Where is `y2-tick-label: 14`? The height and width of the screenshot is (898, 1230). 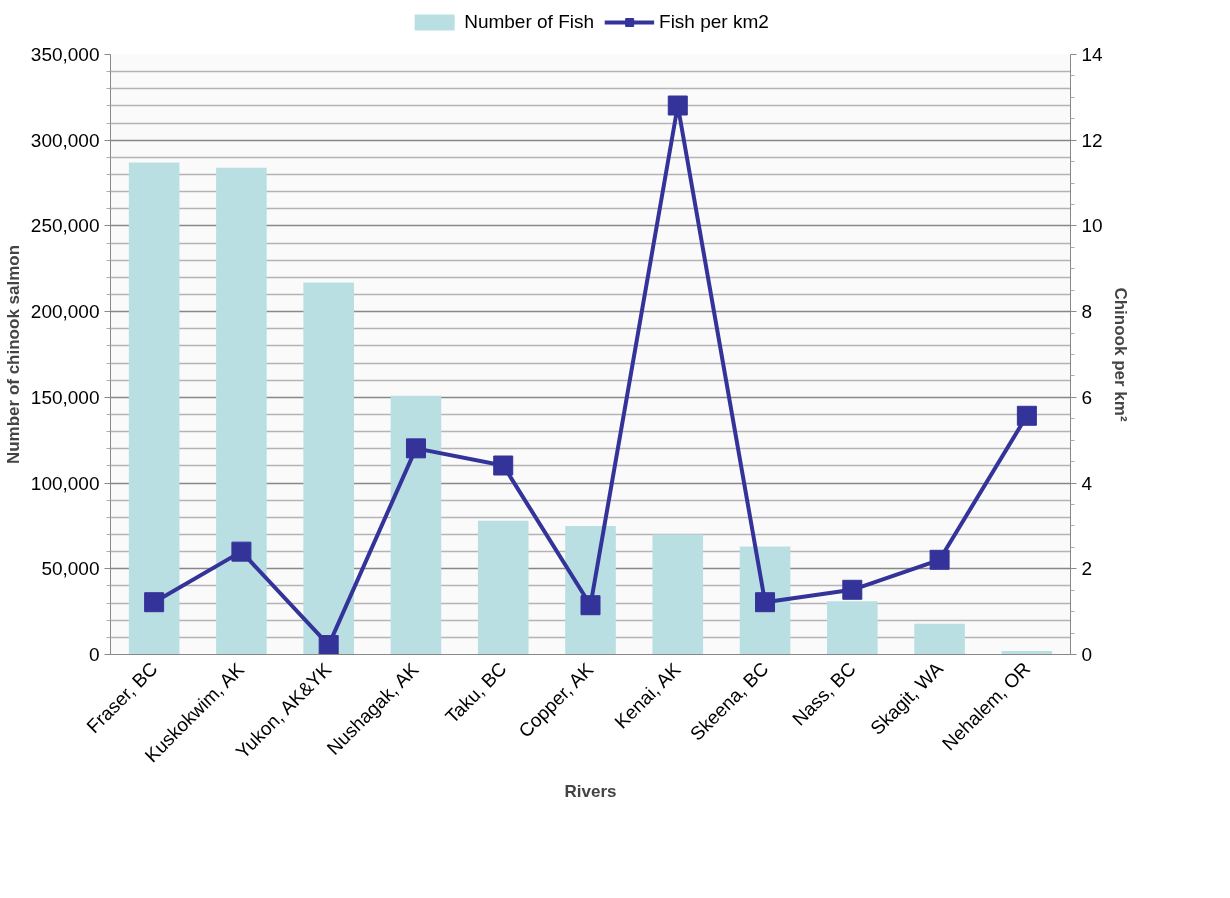
y2-tick-label: 14 is located at coordinates (1092, 54).